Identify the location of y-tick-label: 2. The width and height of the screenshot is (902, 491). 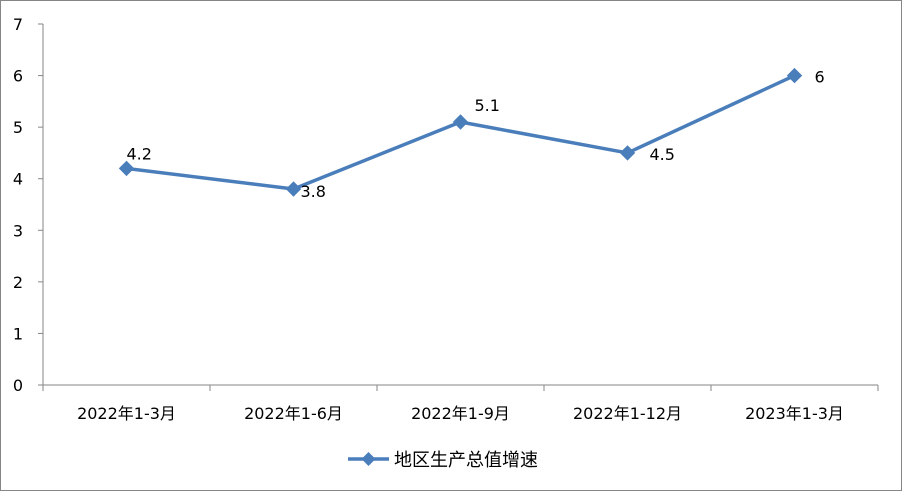
(18, 282).